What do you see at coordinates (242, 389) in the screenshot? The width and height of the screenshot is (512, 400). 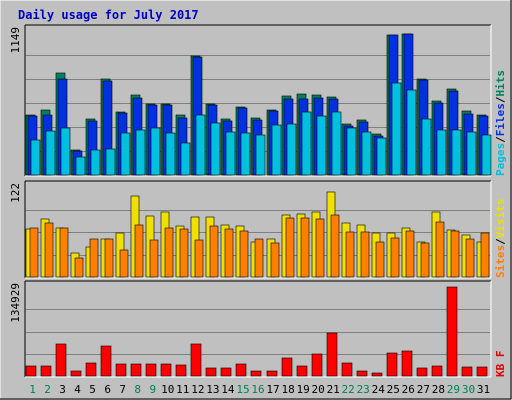 I see `x-axis-day-label: 15` at bounding box center [242, 389].